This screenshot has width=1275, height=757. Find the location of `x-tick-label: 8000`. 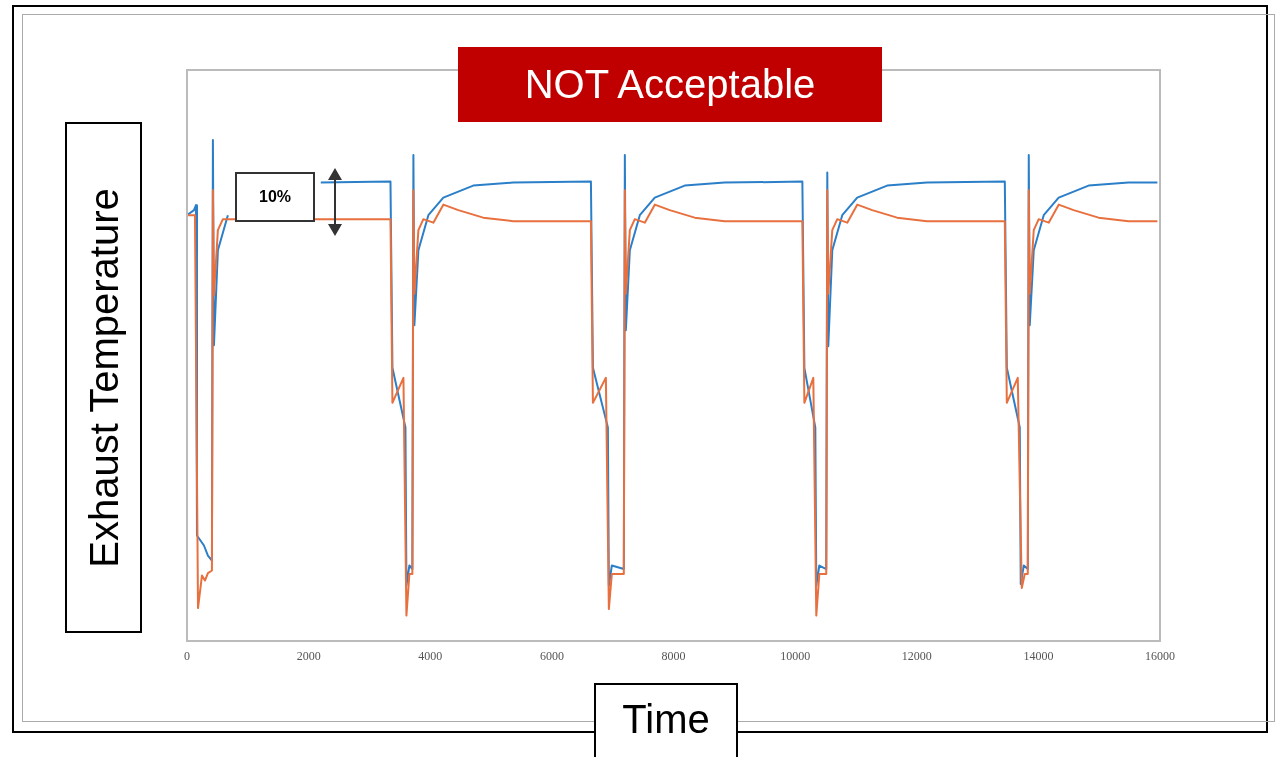

x-tick-label: 8000 is located at coordinates (673, 655).